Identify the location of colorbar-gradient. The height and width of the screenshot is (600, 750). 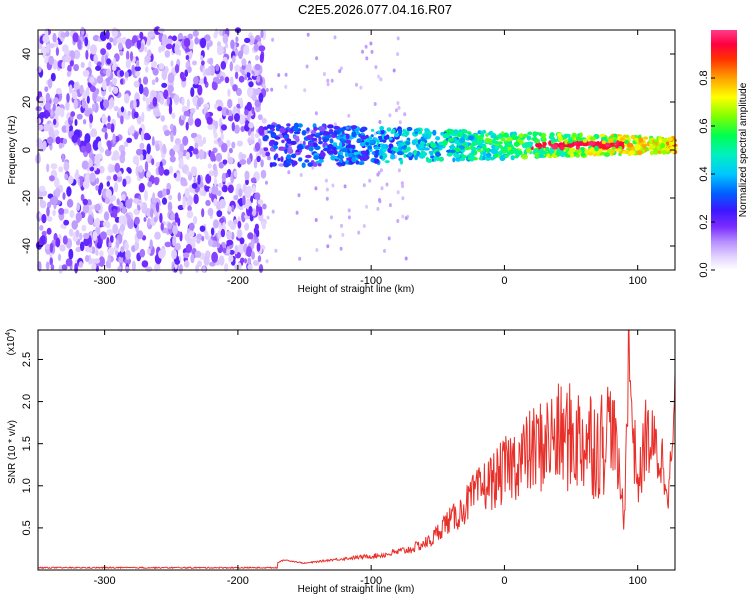
(724, 150).